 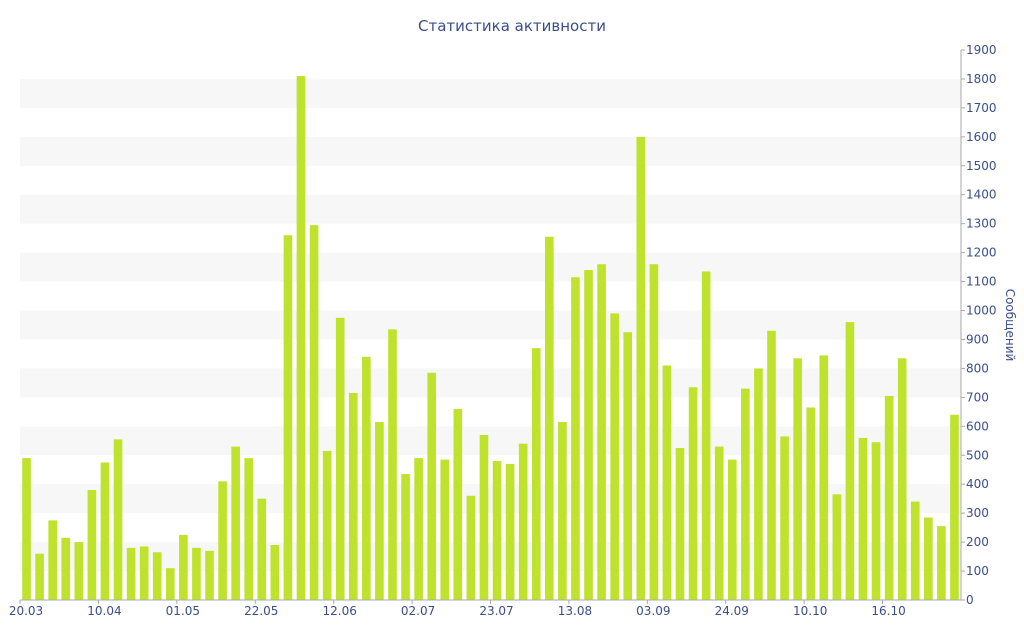 I want to click on x-tick-label: 20.03, so click(x=26, y=611).